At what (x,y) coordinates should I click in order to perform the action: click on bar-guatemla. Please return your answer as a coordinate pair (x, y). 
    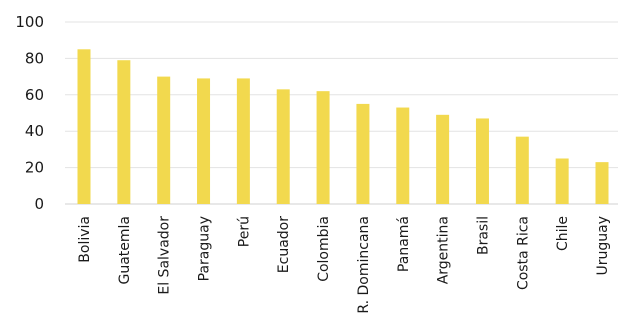
    Looking at the image, I should click on (124, 132).